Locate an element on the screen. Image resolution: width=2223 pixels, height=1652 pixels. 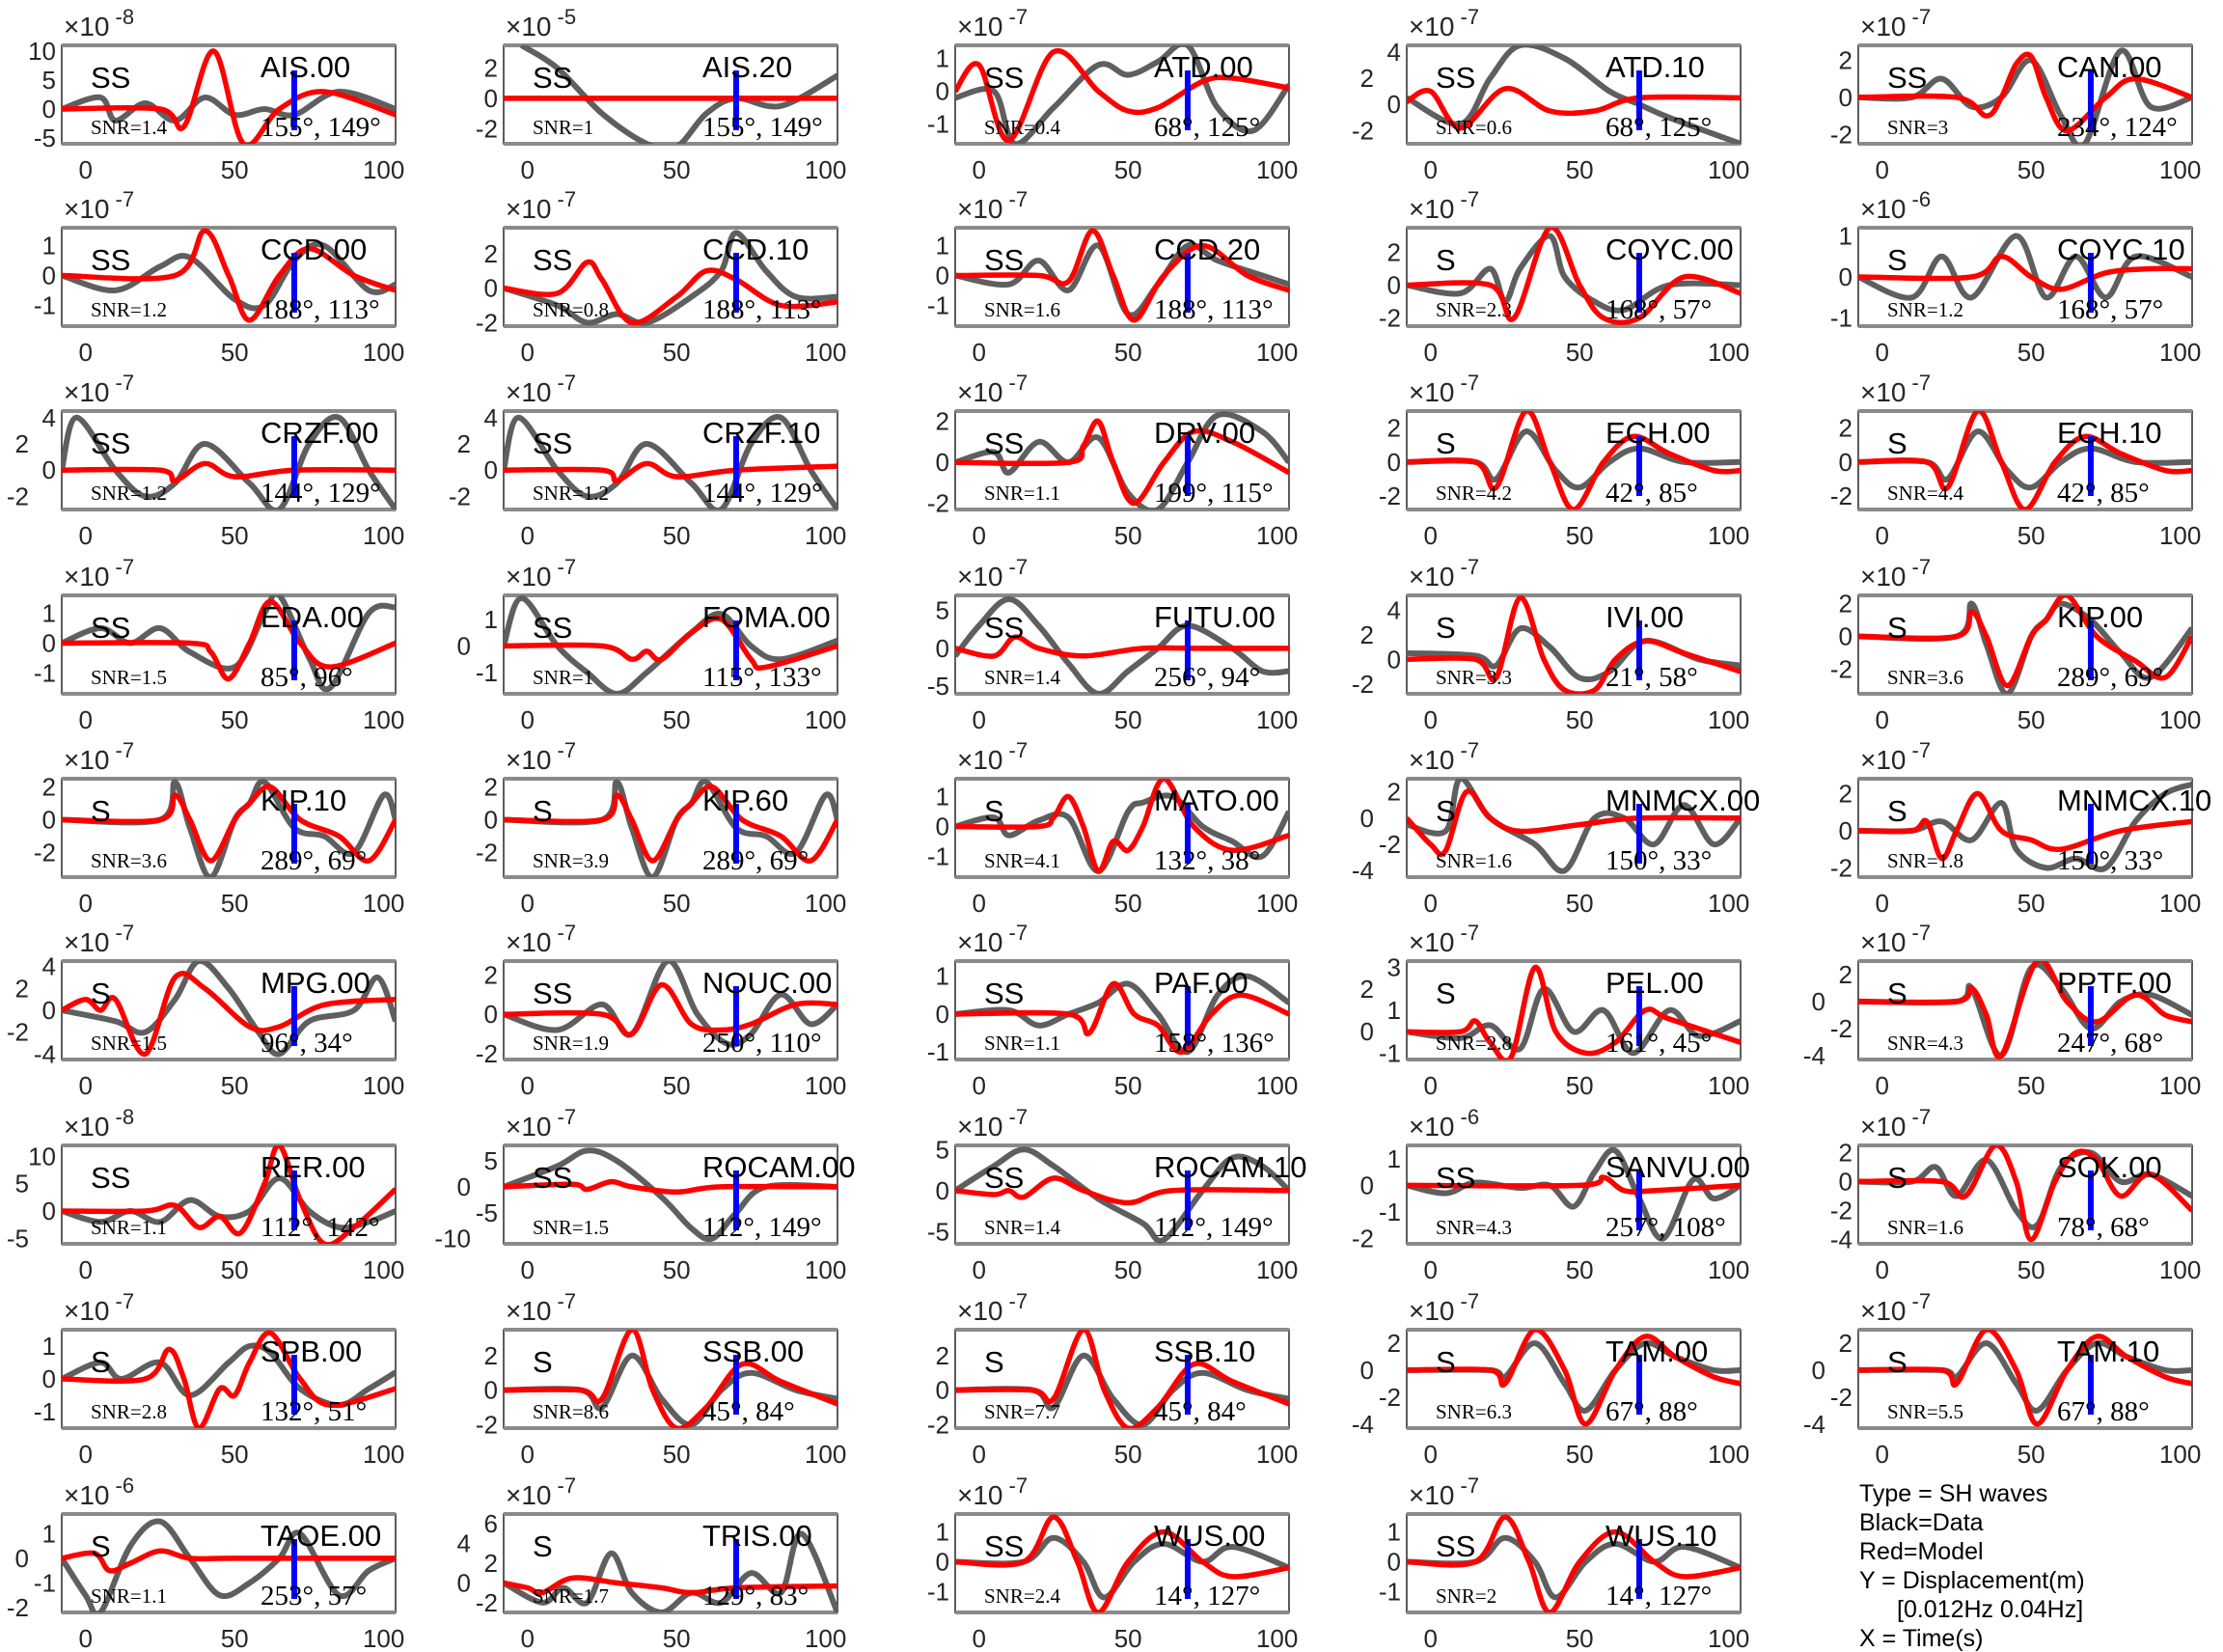
station-label: COYC.10 is located at coordinates (2121, 249).